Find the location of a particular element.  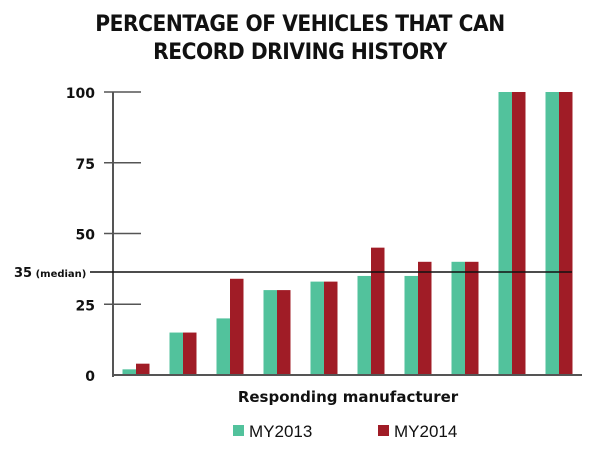

x-axis-label: Responding manufacturer is located at coordinates (348, 397).